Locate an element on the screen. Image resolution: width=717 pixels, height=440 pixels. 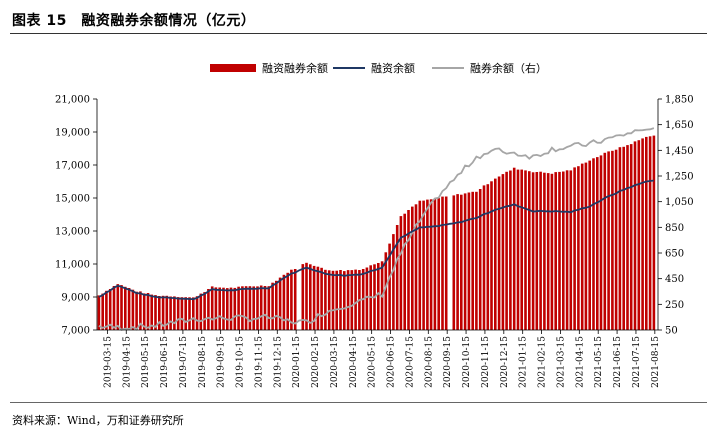
y-right-tick-label: 450 is located at coordinates (674, 279).